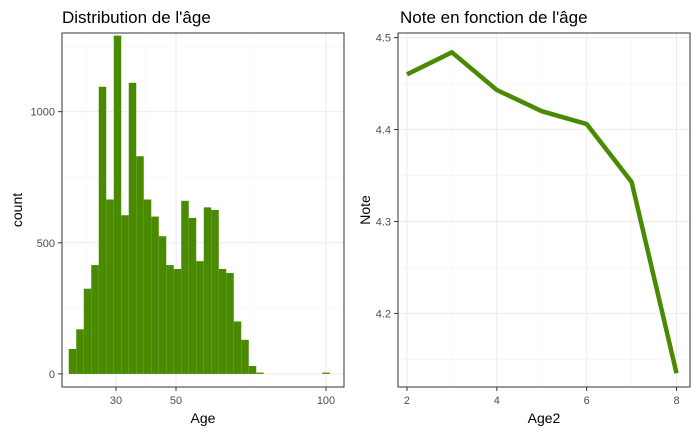 The height and width of the screenshot is (437, 700). Describe the element at coordinates (544, 418) in the screenshot. I see `line-x-axis-title: Age2` at that location.